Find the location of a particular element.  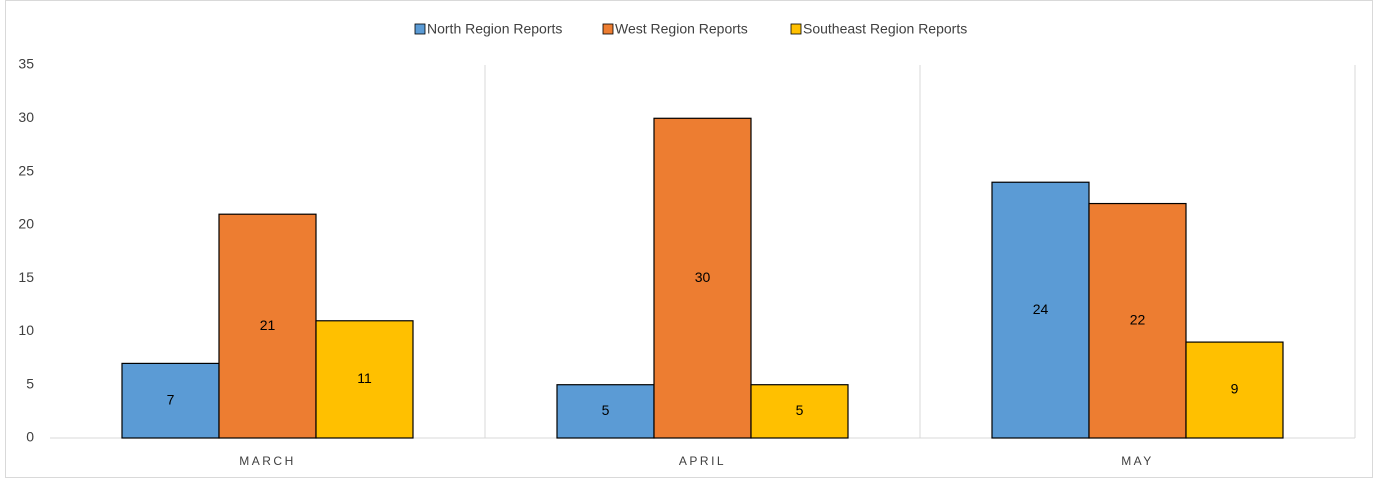

legend-label: West Region Reports is located at coordinates (681, 29).